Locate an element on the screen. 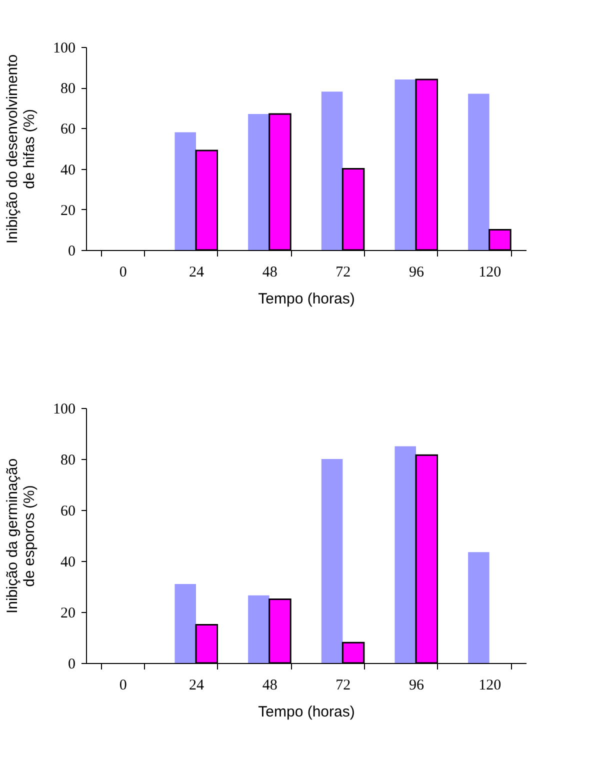 Image resolution: width=593 pixels, height=780 pixels. y-axis-title: Inibição da germinação de esporos (%) is located at coordinates (21, 536).